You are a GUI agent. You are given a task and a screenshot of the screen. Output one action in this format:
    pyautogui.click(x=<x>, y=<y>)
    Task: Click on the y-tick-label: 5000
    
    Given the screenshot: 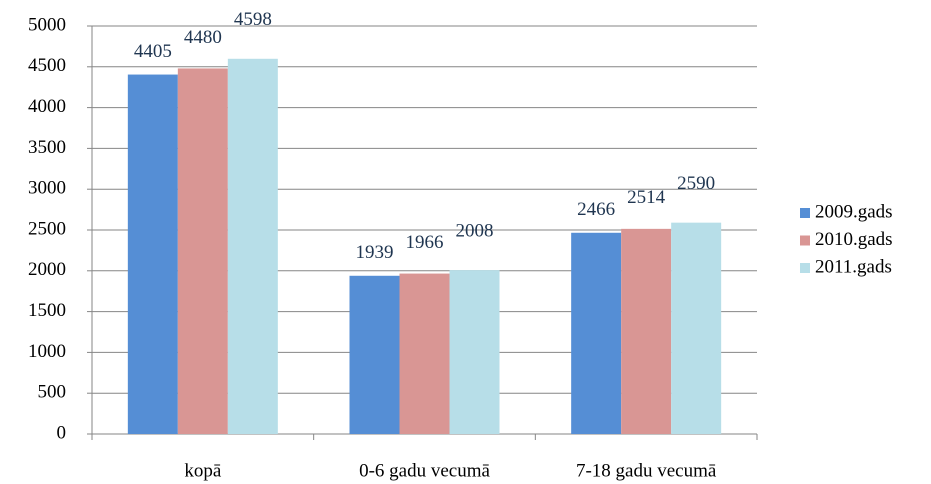 What is the action you would take?
    pyautogui.click(x=47, y=24)
    